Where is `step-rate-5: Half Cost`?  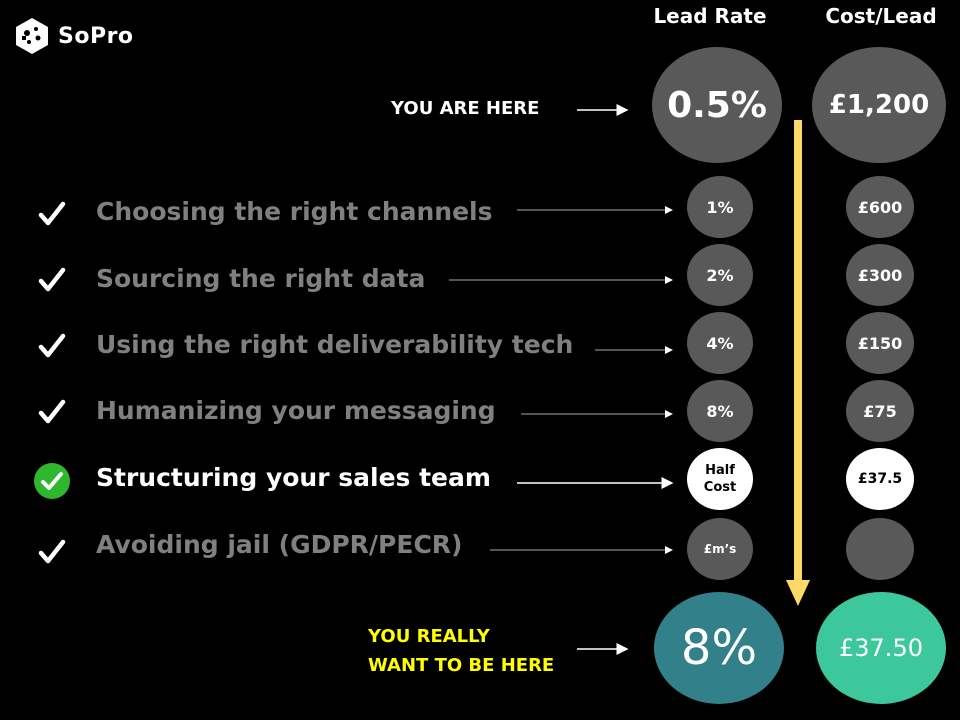 step-rate-5: Half Cost is located at coordinates (720, 479).